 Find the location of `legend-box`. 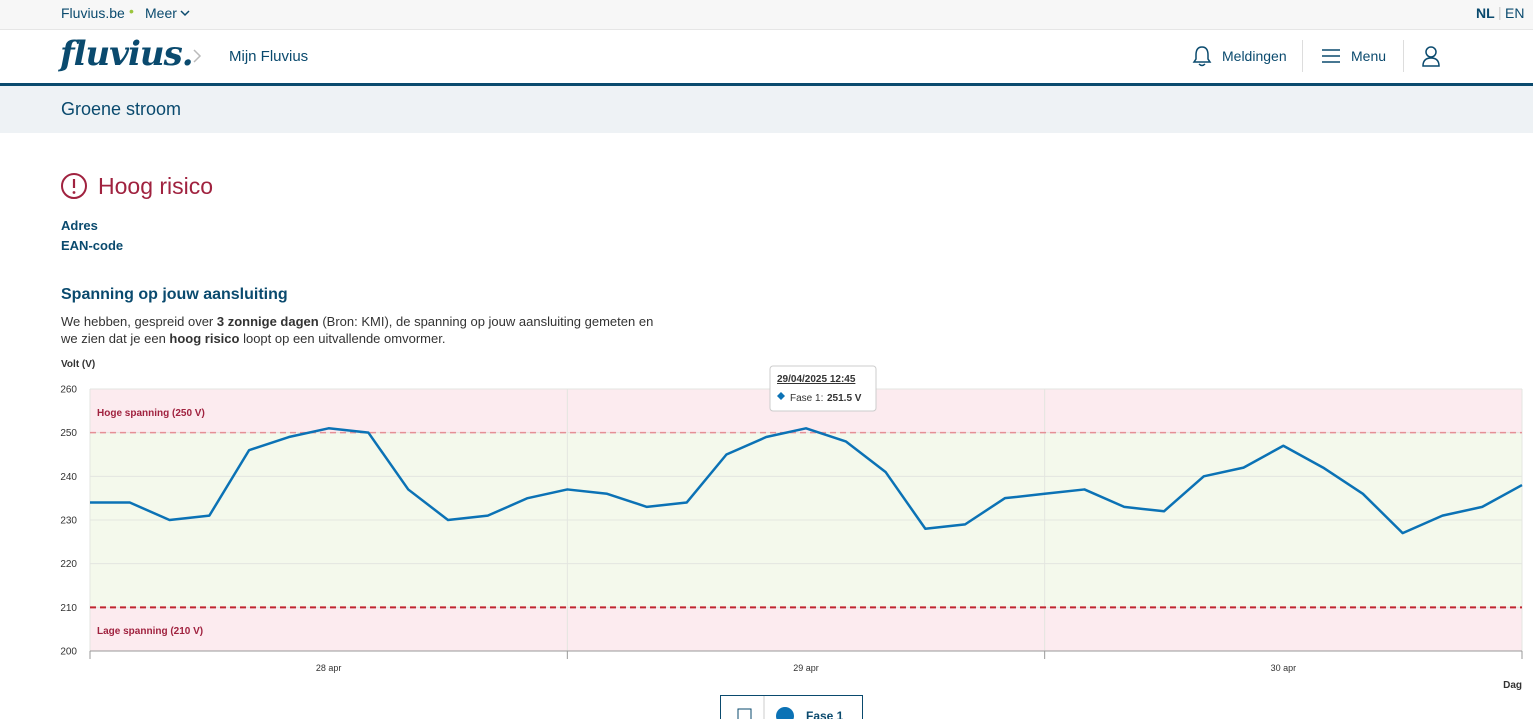

legend-box is located at coordinates (791, 707).